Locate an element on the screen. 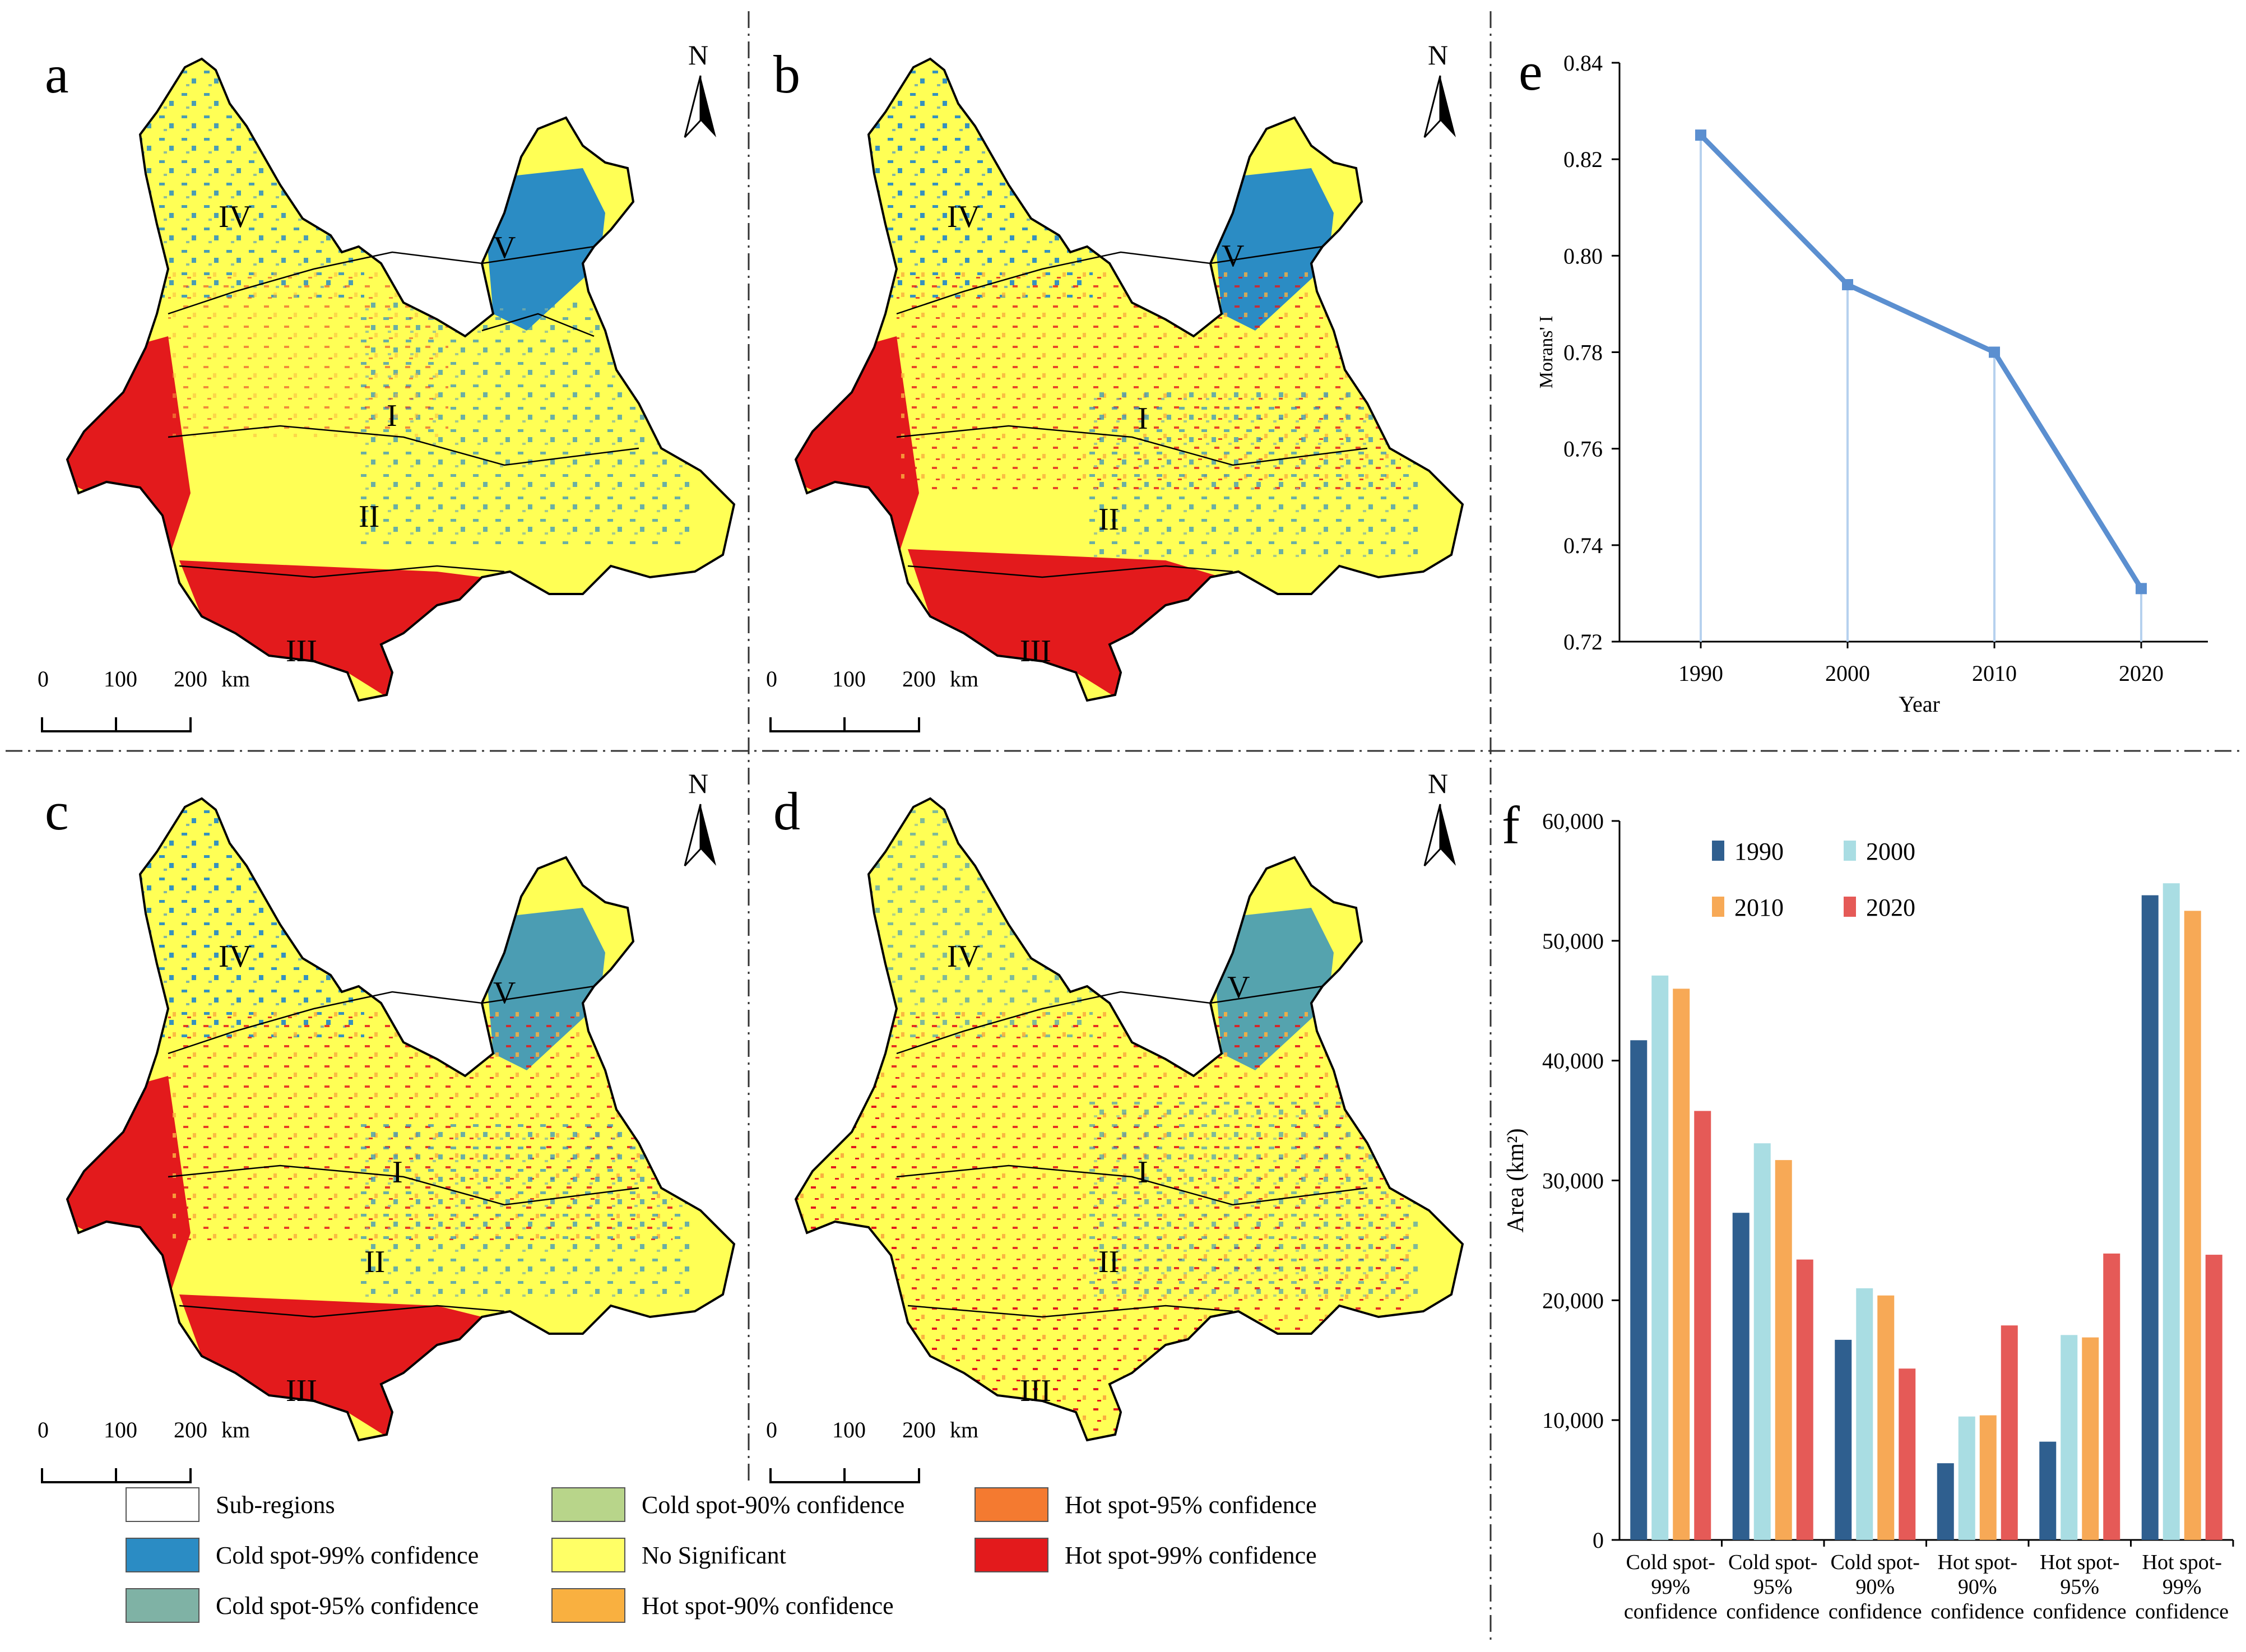  x-tick-label: 99% is located at coordinates (2182, 1587).